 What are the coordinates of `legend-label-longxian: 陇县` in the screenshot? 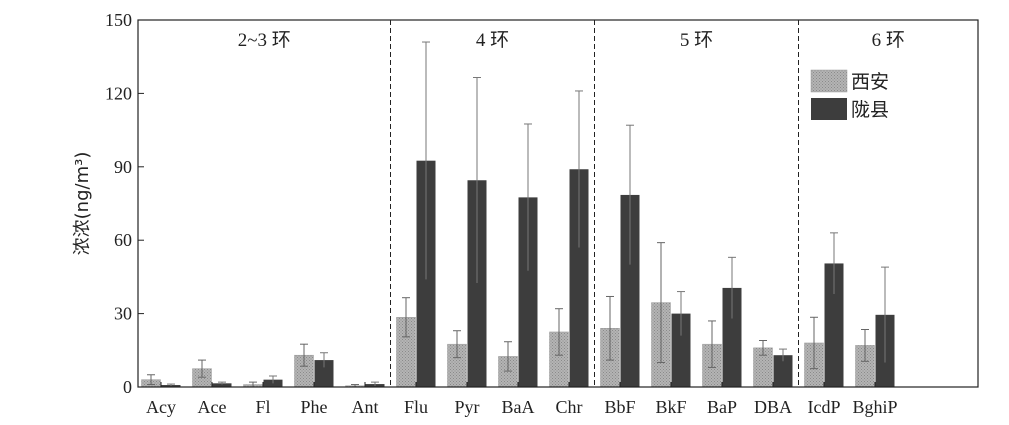 It's located at (870, 110).